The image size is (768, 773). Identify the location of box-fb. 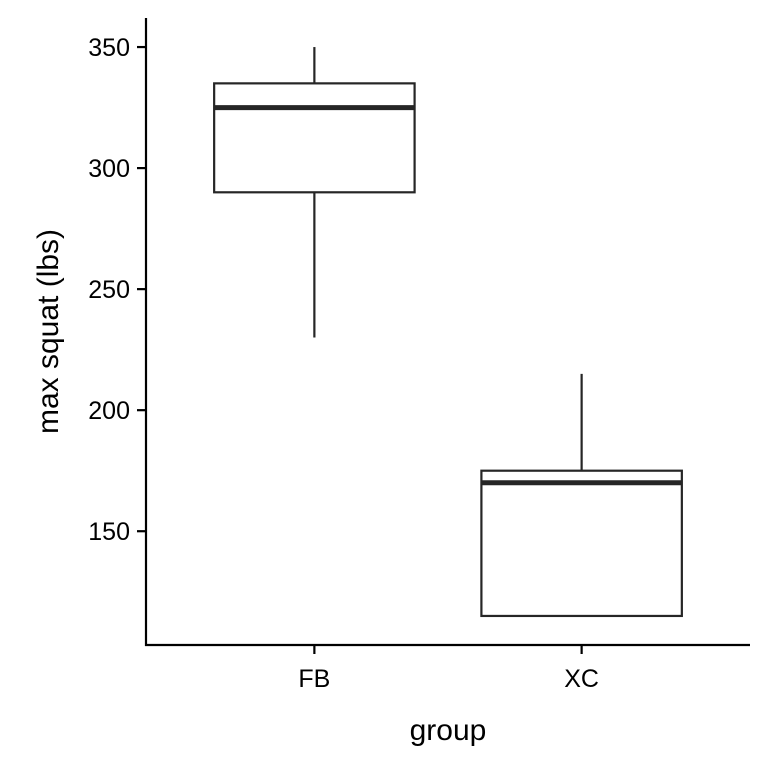
(314, 192).